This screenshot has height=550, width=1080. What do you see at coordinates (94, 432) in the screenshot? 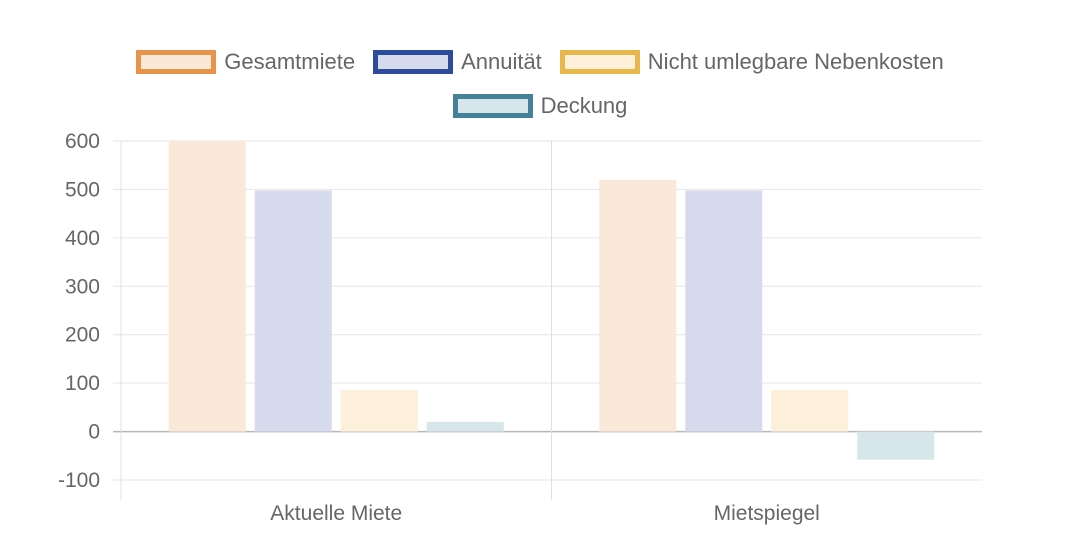
I see `y-tick-label: 0` at bounding box center [94, 432].